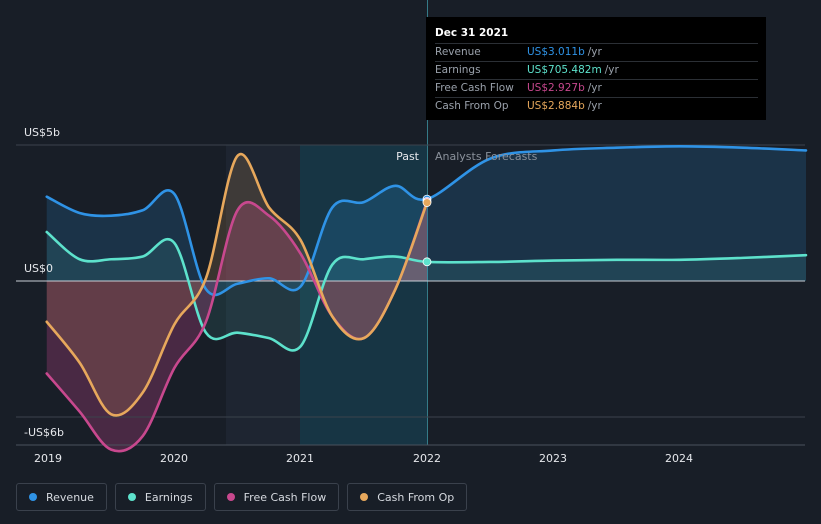  I want to click on tooltip-row-cash-from-op: Cash From Op US$2.884b /yr, so click(596, 106).